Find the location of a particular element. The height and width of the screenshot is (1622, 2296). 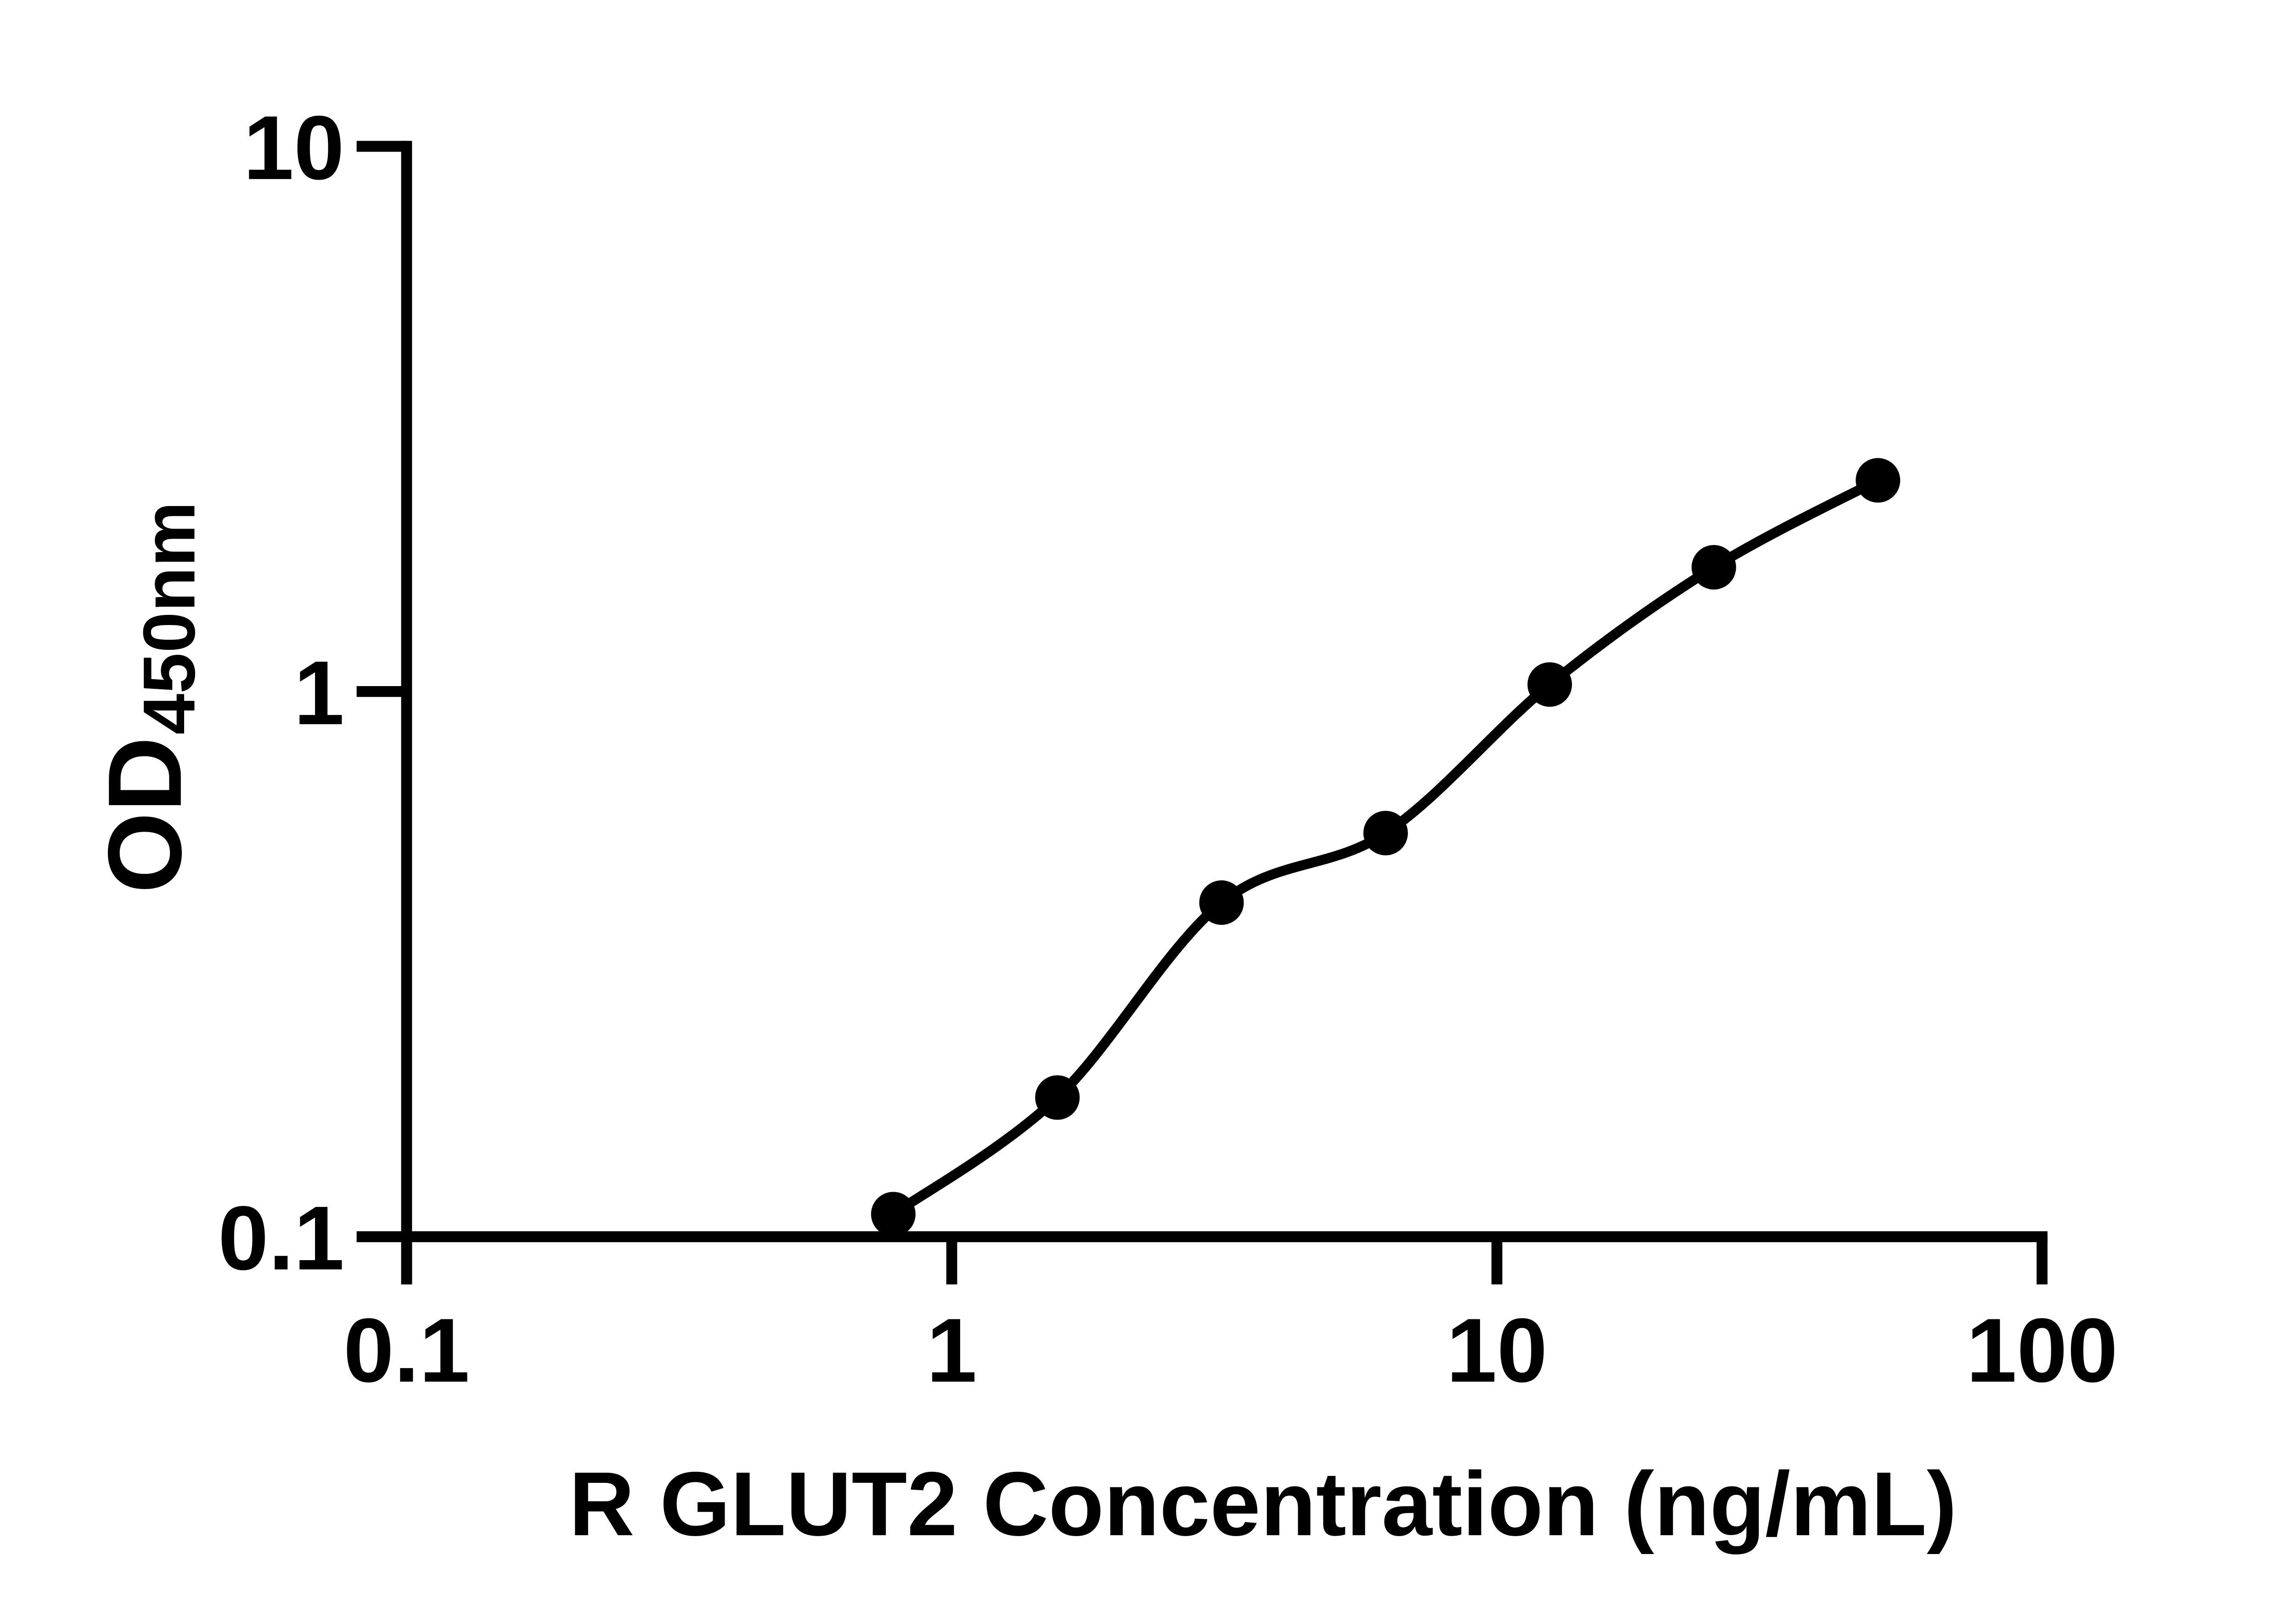

y-axis-ticks: 0.1 1 10 is located at coordinates (312, 693).